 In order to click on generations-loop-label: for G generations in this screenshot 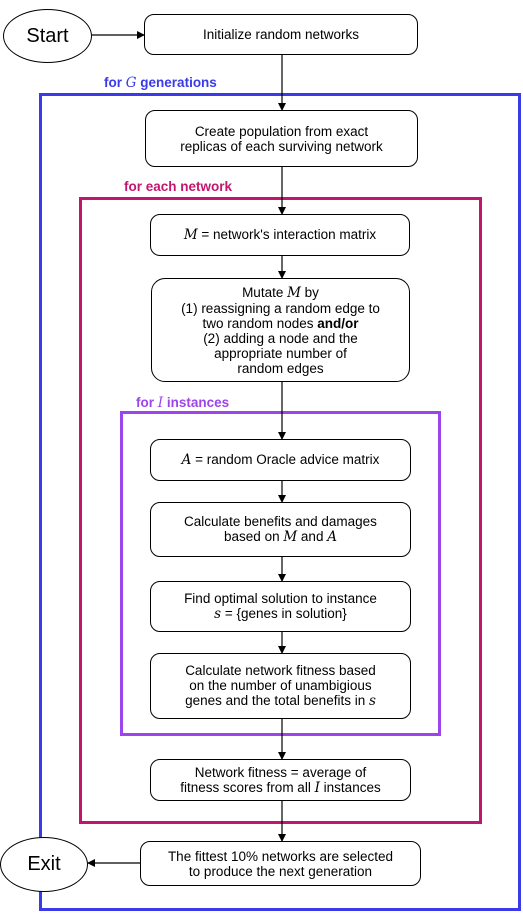, I will do `click(160, 83)`.